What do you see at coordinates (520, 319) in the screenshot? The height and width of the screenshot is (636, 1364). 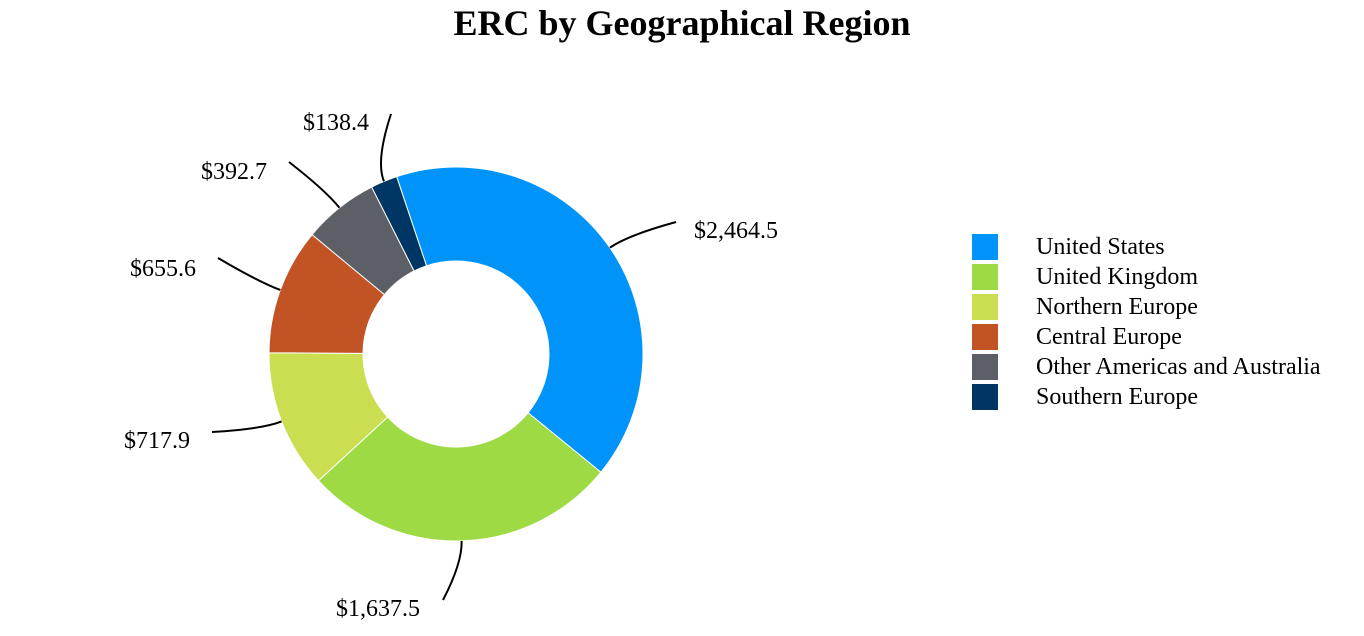 I see `donut-slice-united-states` at bounding box center [520, 319].